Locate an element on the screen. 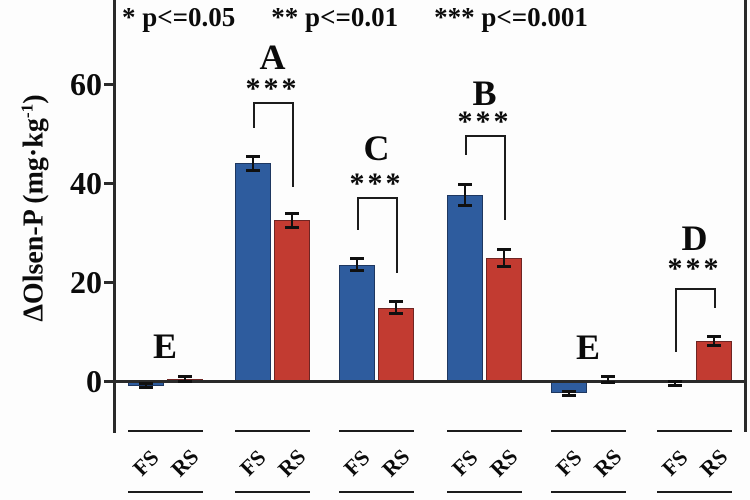  y-axis-line is located at coordinates (114, 216).